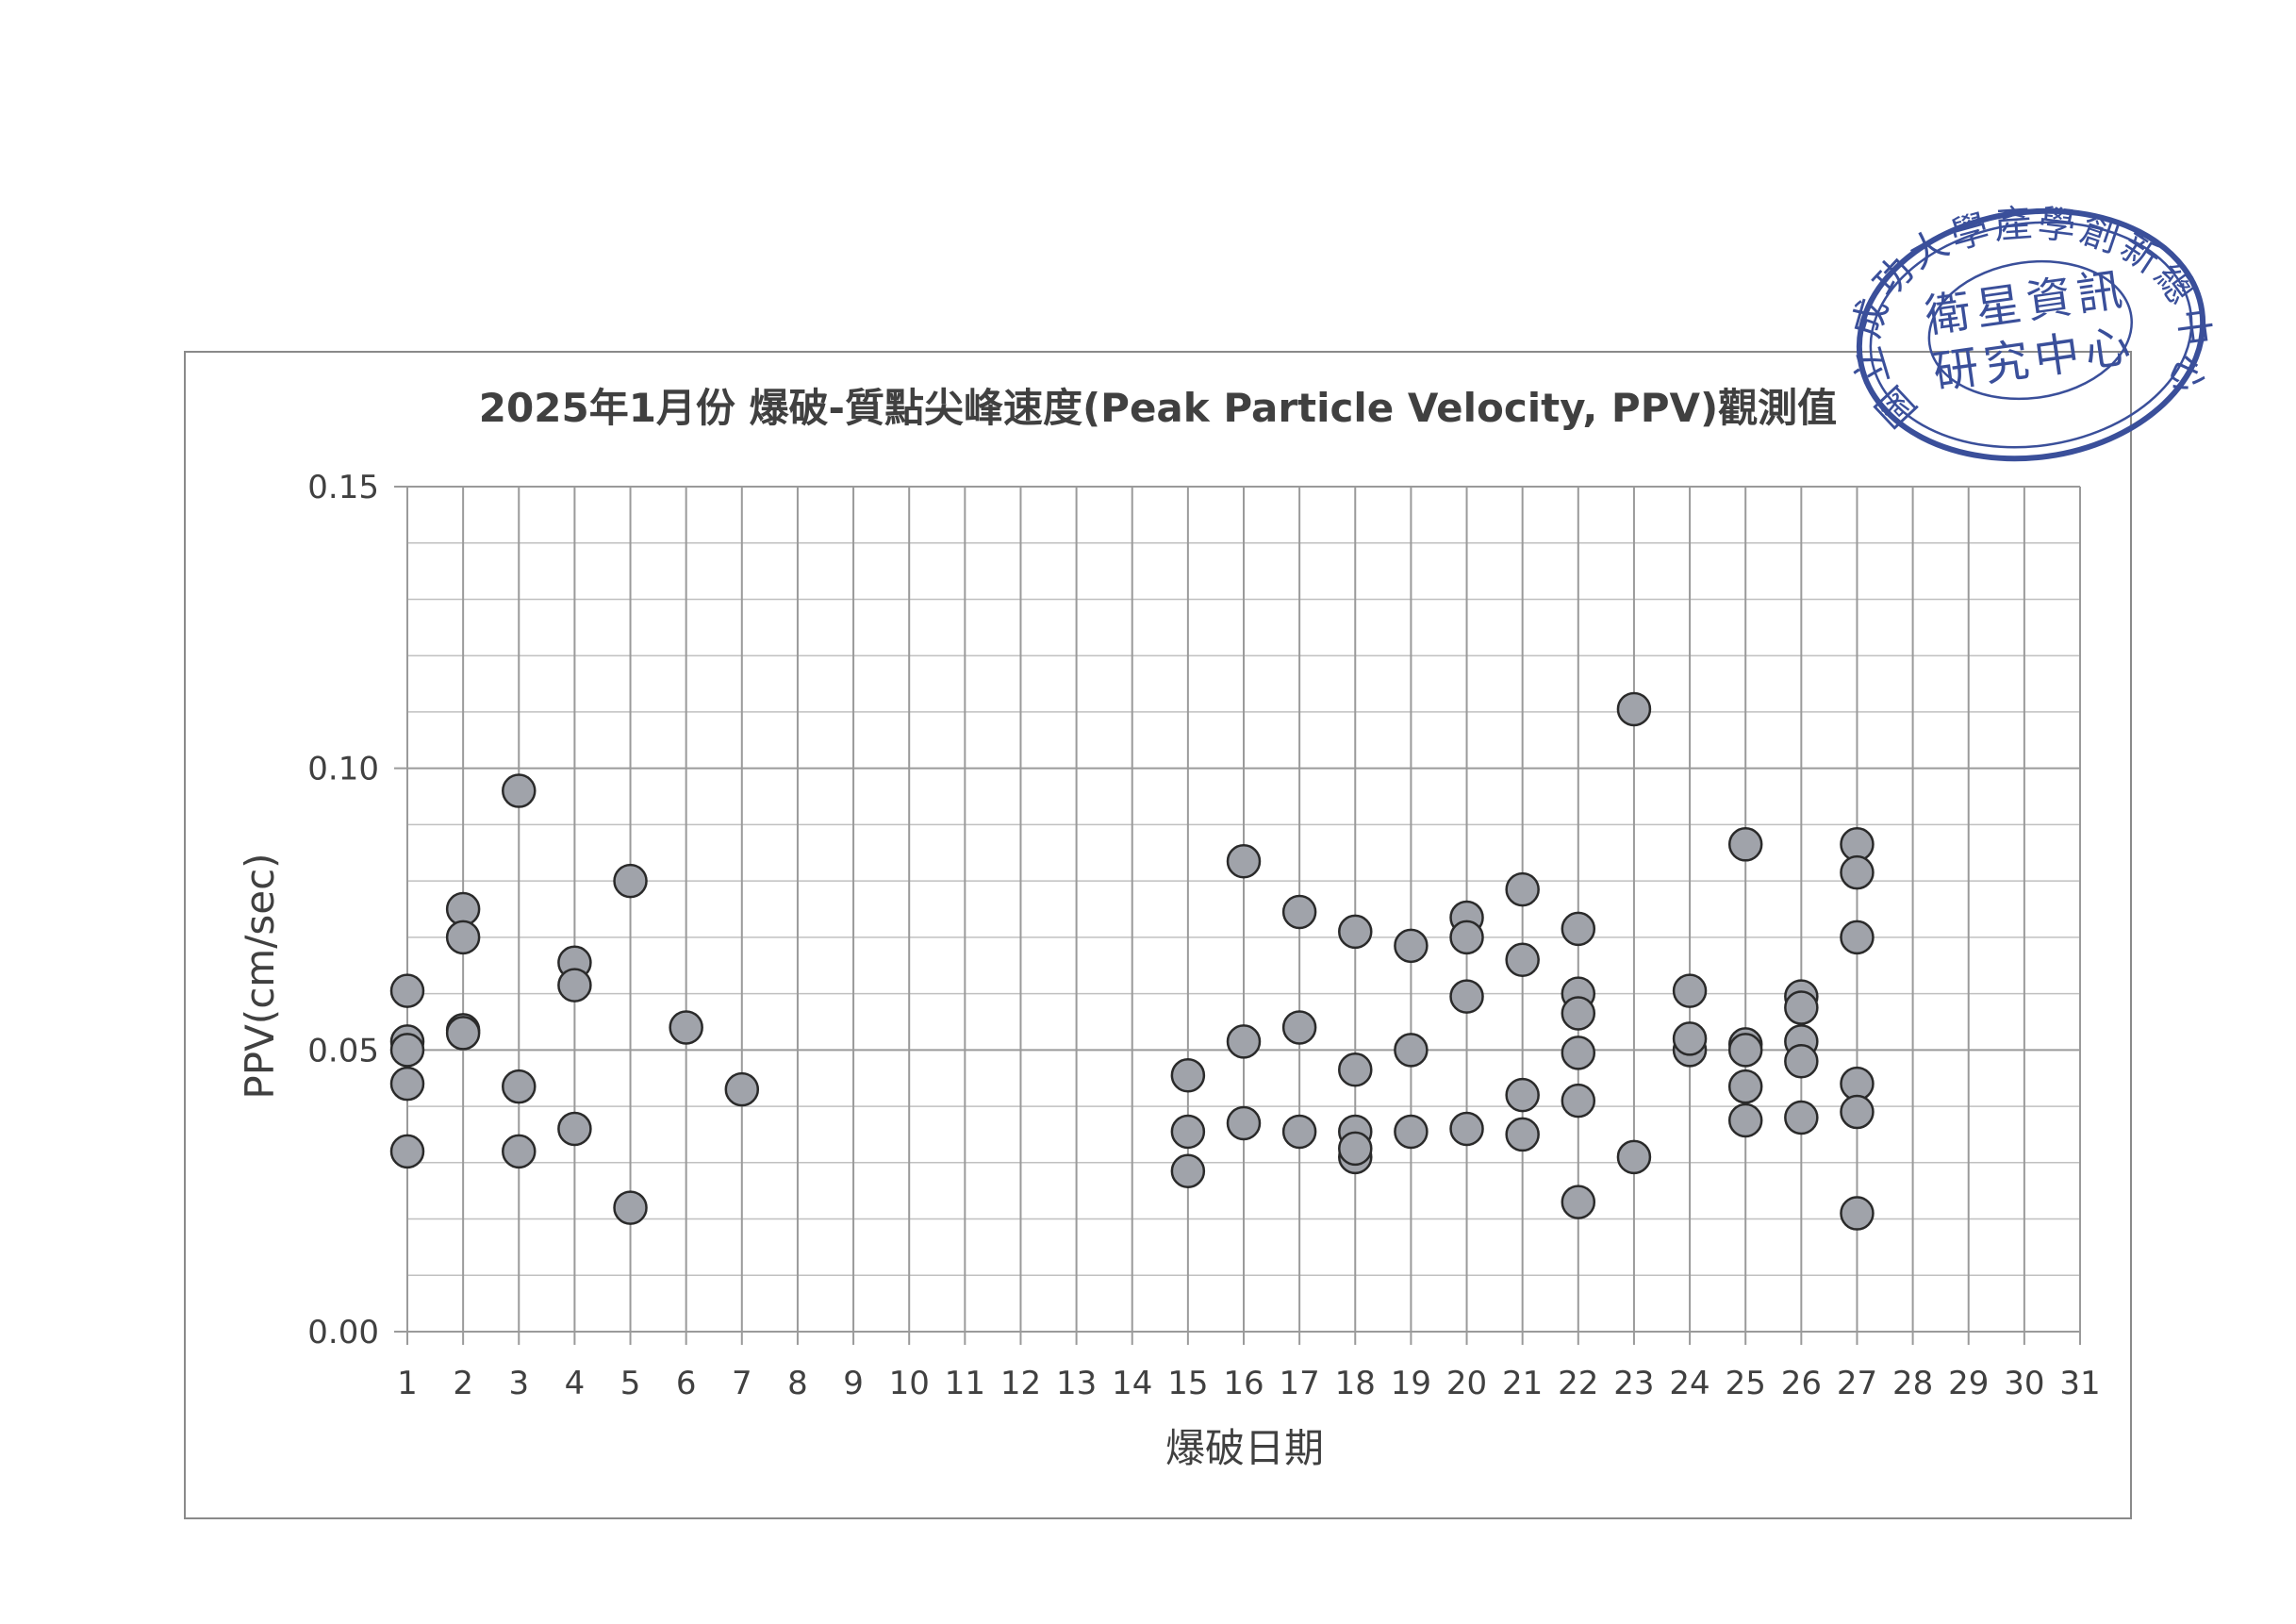 Image resolution: width=2296 pixels, height=1624 pixels. Describe the element at coordinates (1300, 1383) in the screenshot. I see `x-tick-label: 17` at that location.